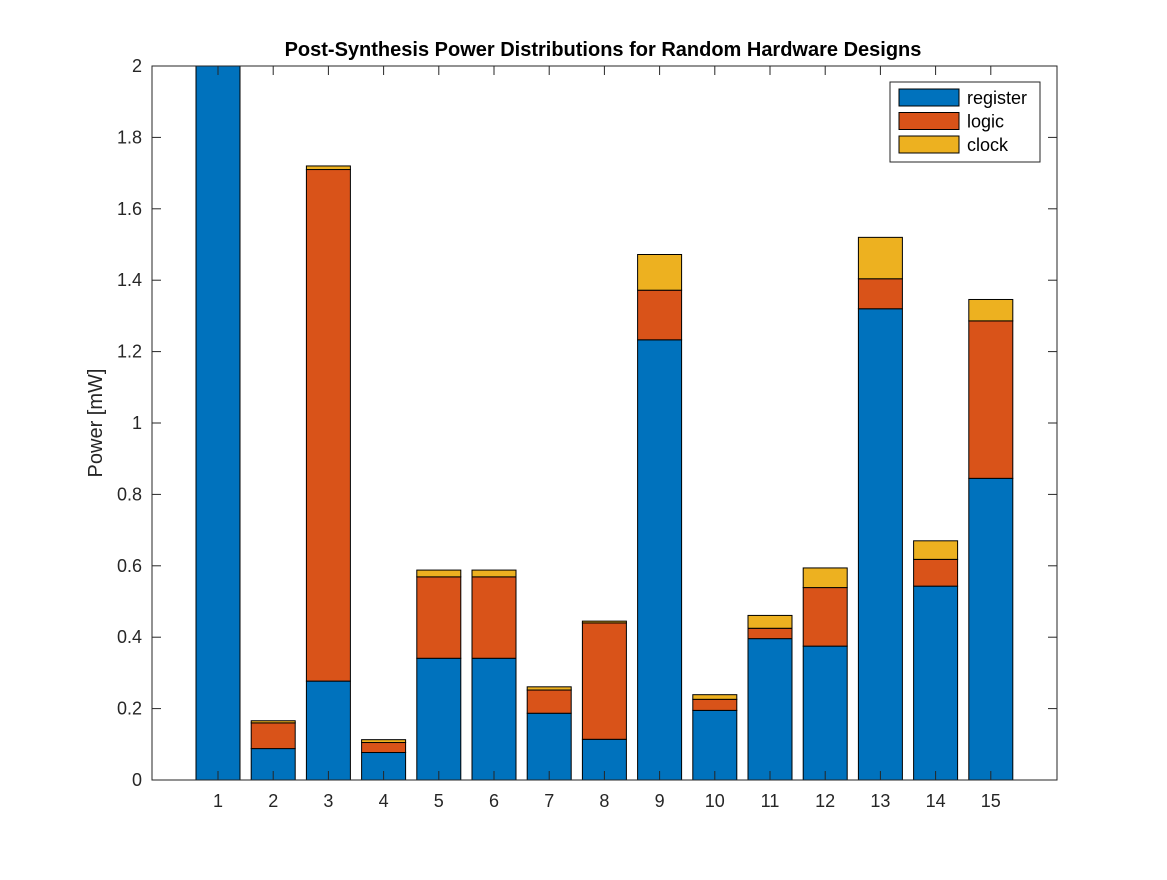 The width and height of the screenshot is (1167, 880). What do you see at coordinates (137, 66) in the screenshot?
I see `y-tick-label: 2` at bounding box center [137, 66].